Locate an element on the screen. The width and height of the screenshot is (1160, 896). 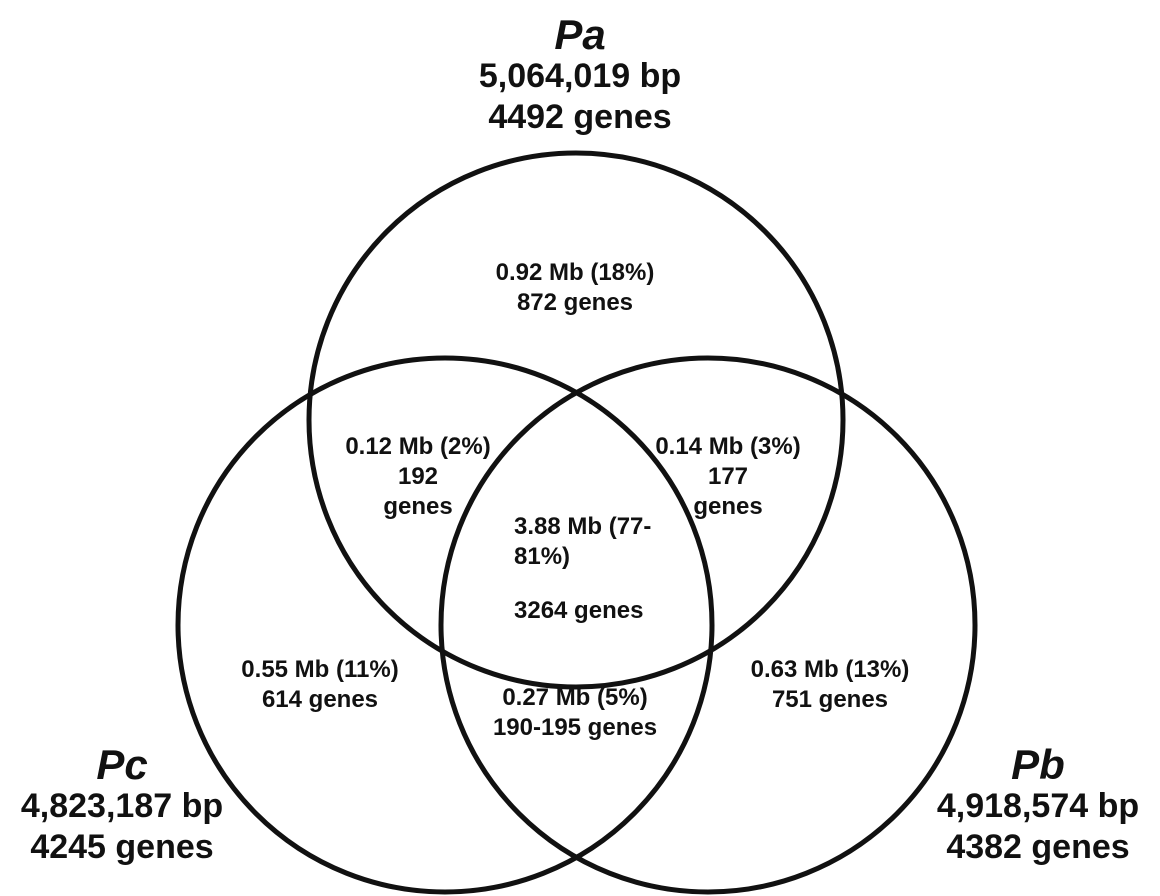
set-label-pc: Pc 4,823,187 bp 4245 genes is located at coordinates (122, 806).